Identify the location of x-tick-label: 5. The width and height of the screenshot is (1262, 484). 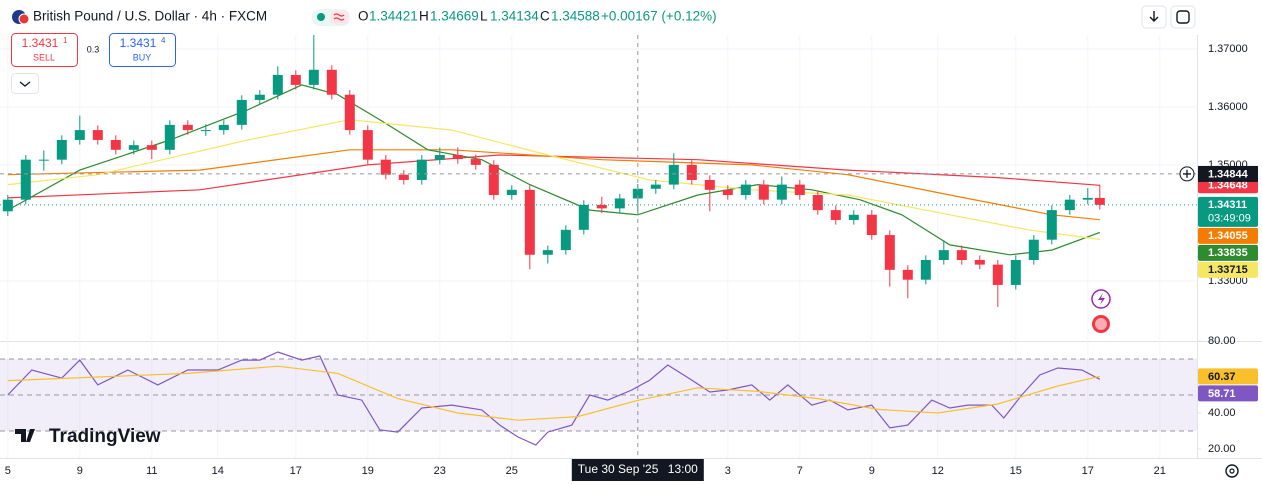
(8, 471).